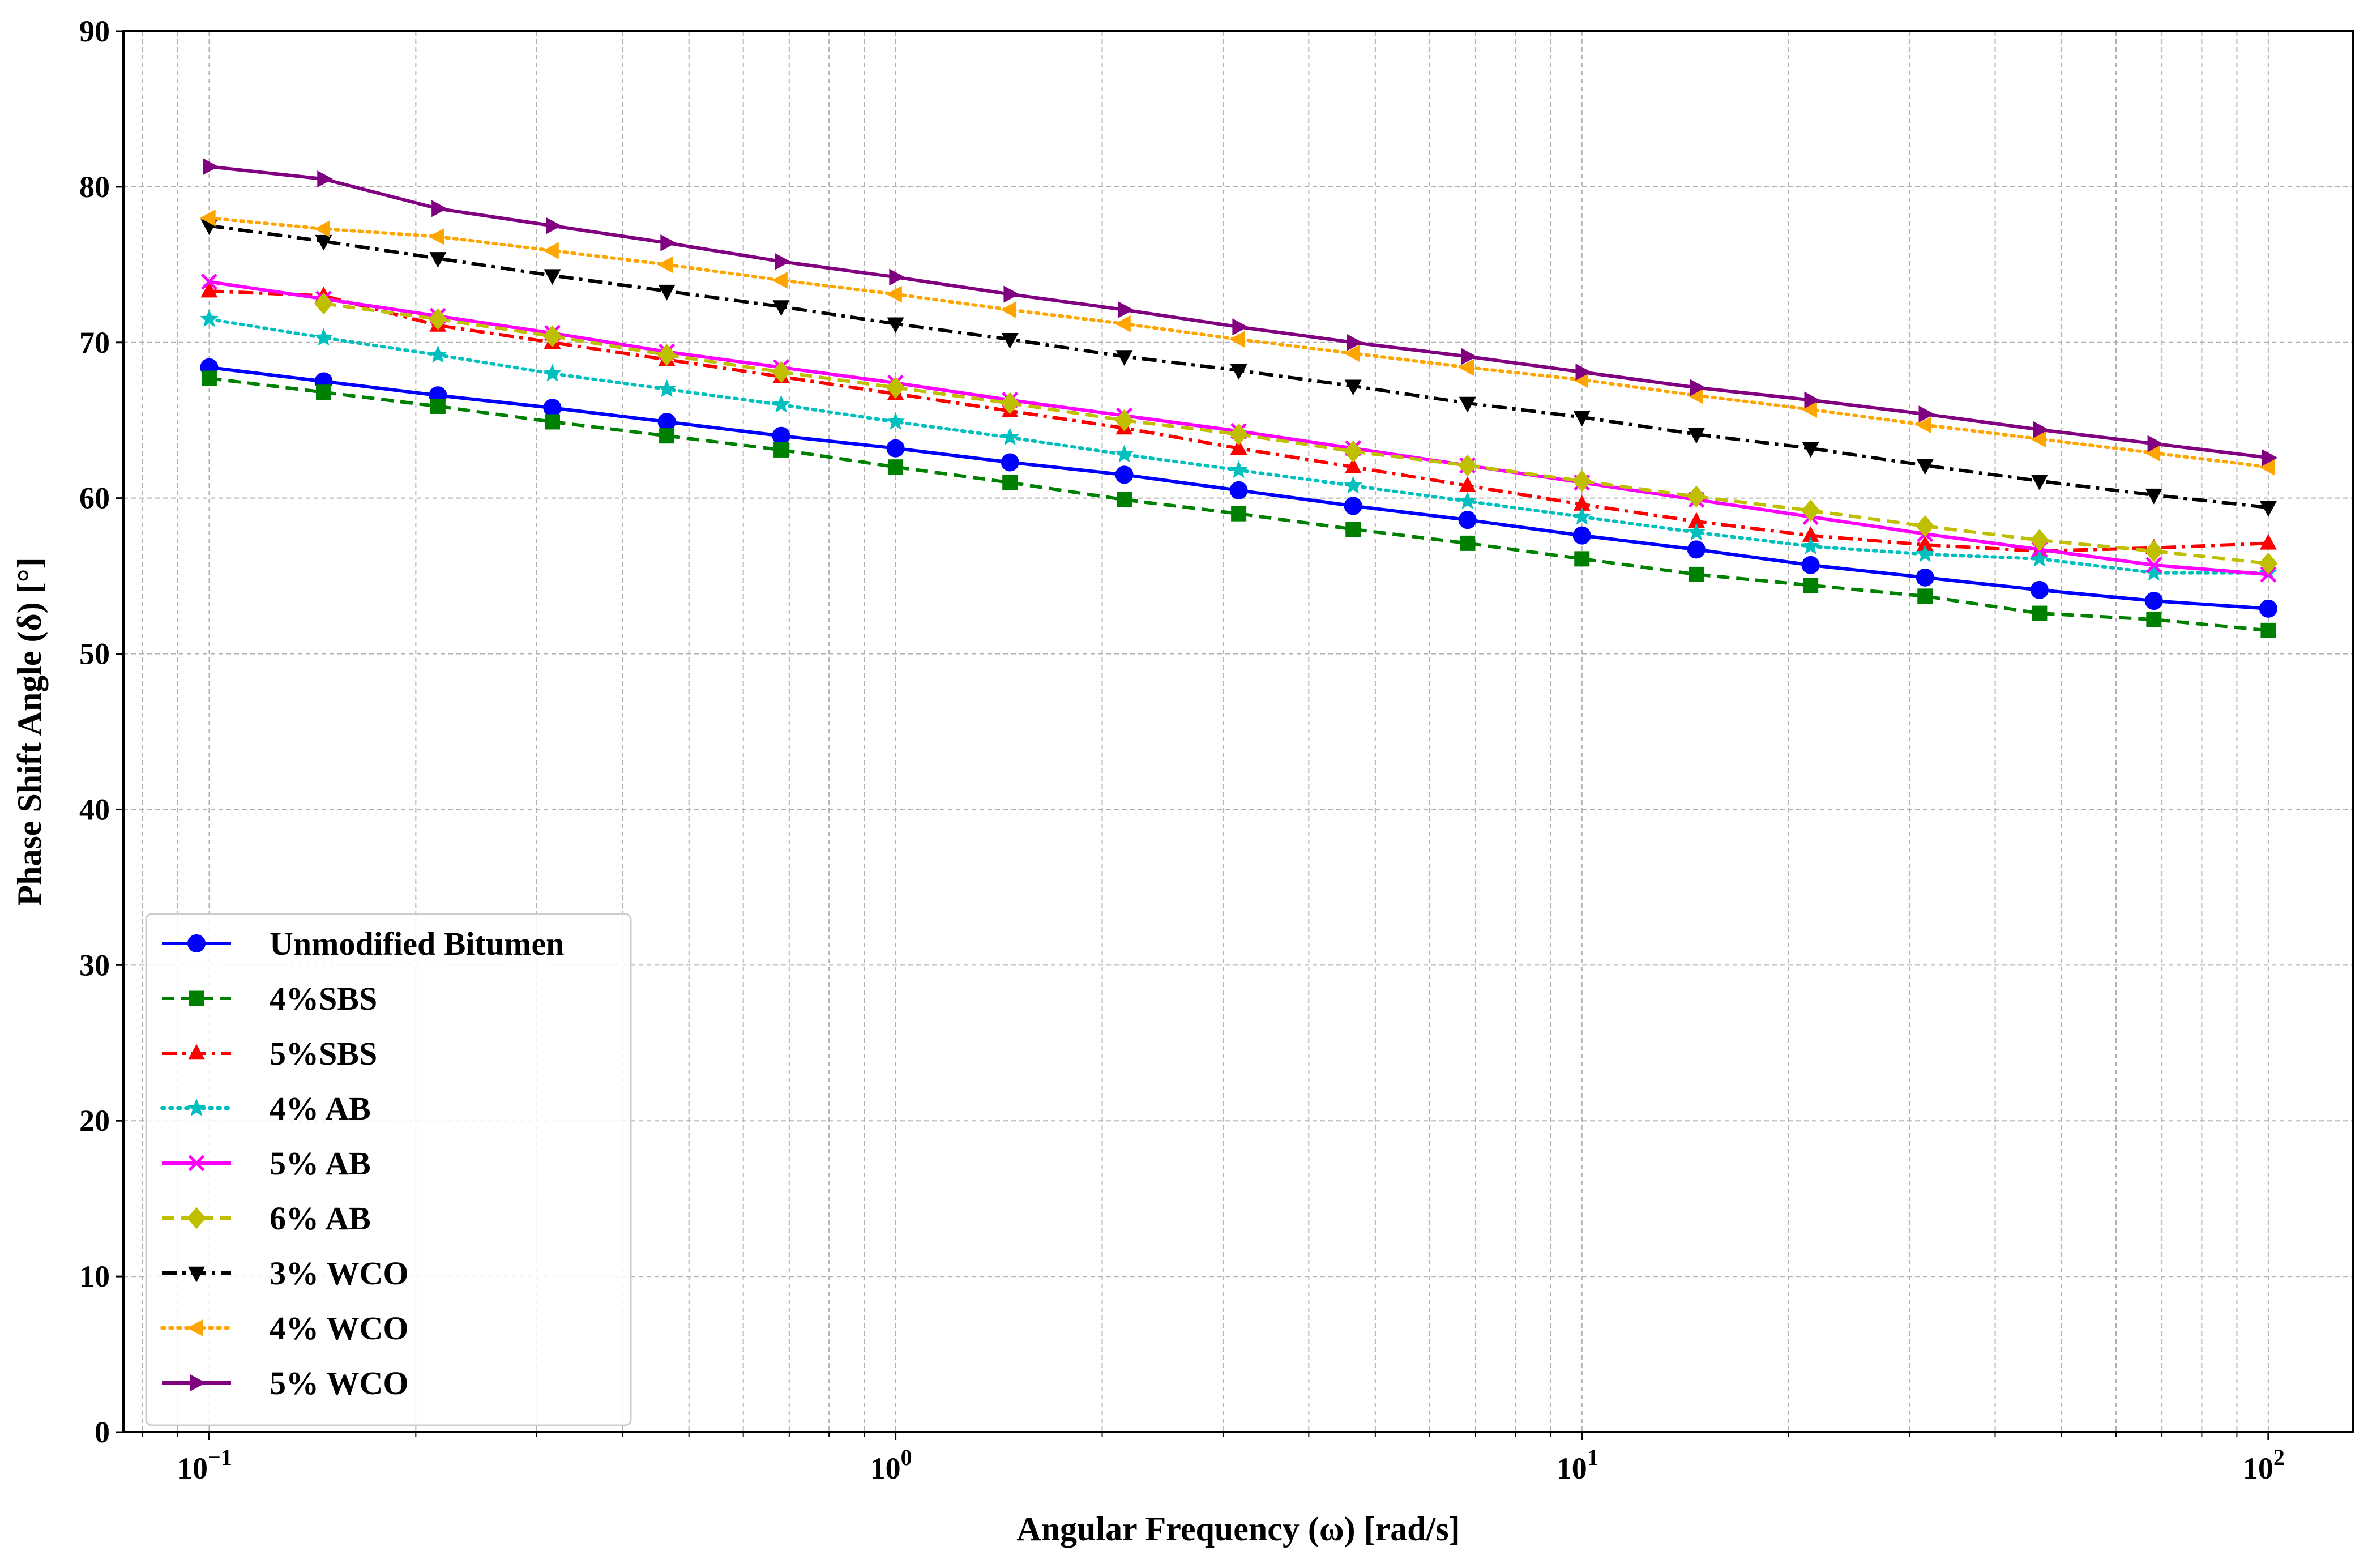 The image size is (2368, 1568). Describe the element at coordinates (363, 943) in the screenshot. I see `legend-entry: Unmodified Bitumen` at that location.